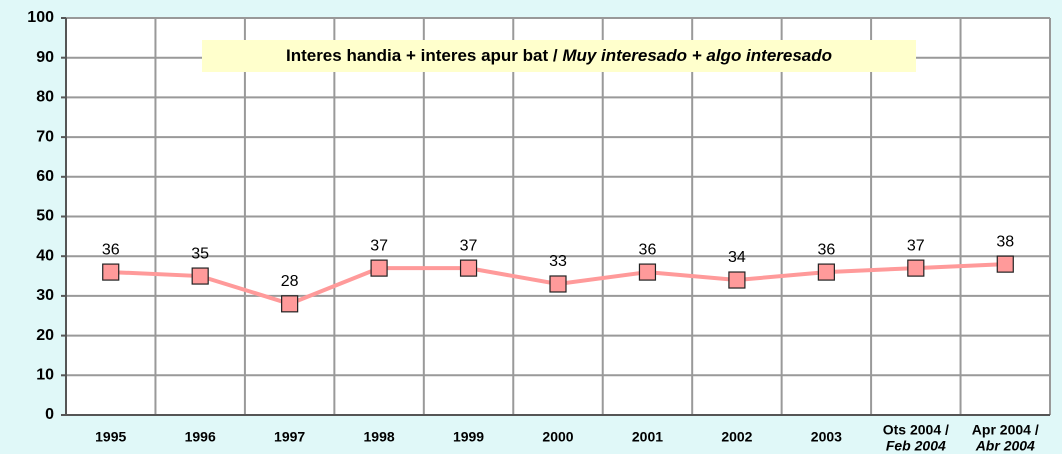 This screenshot has height=454, width=1062. I want to click on data-label: 28, so click(290, 281).